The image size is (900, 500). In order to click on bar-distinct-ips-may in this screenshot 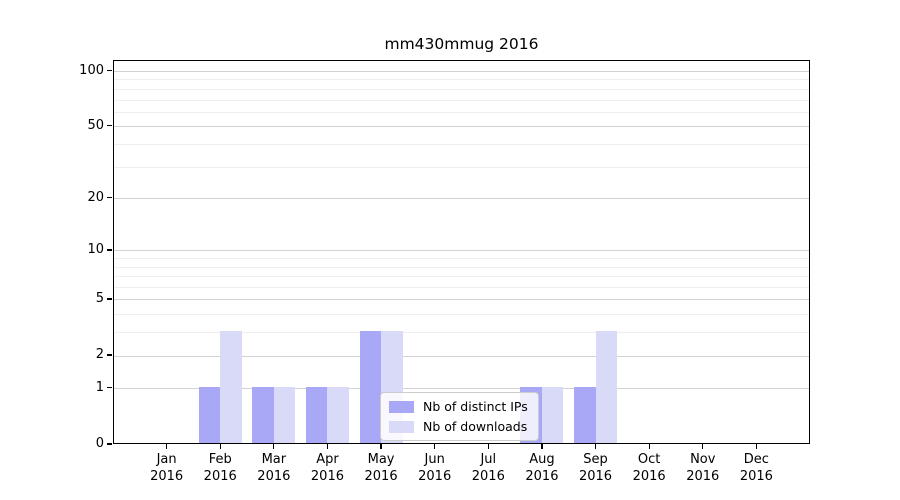, I will do `click(370, 386)`.